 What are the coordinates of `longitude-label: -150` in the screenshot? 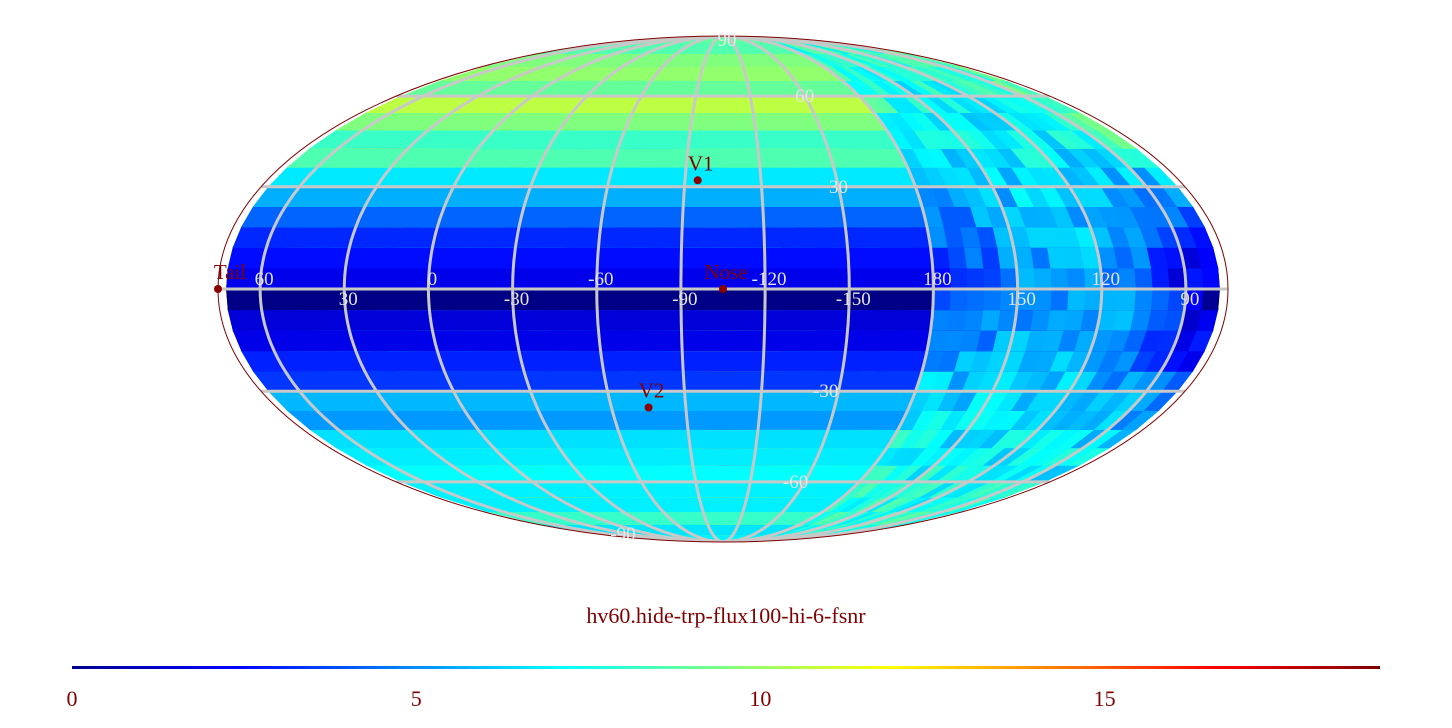 It's located at (853, 299).